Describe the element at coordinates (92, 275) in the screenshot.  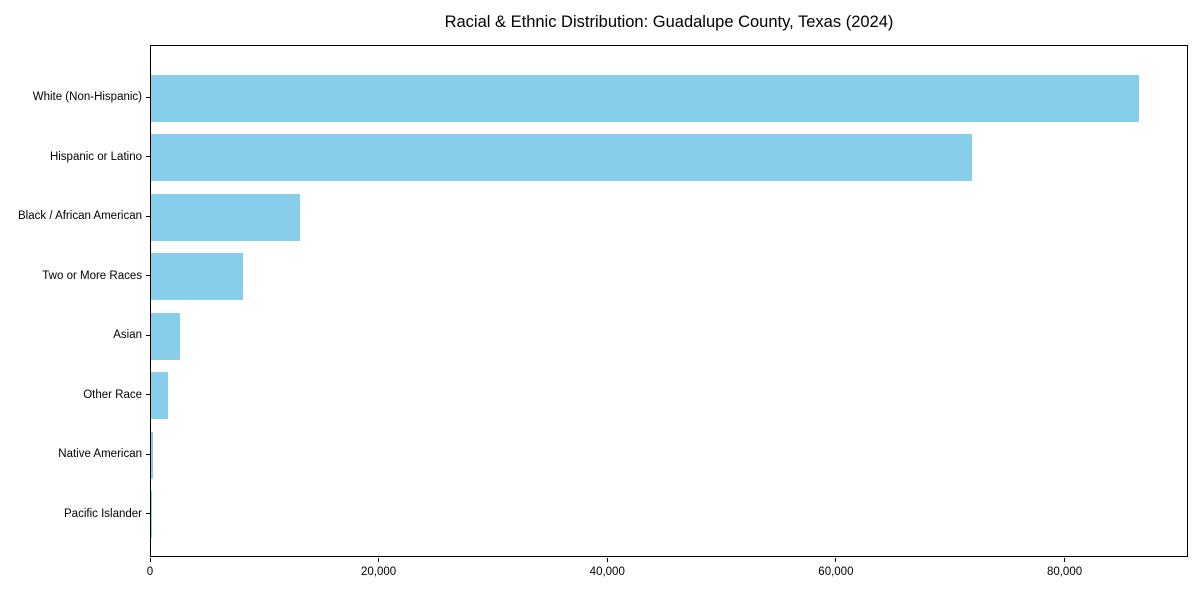
I see `y-tick-label: Two or More Races` at that location.